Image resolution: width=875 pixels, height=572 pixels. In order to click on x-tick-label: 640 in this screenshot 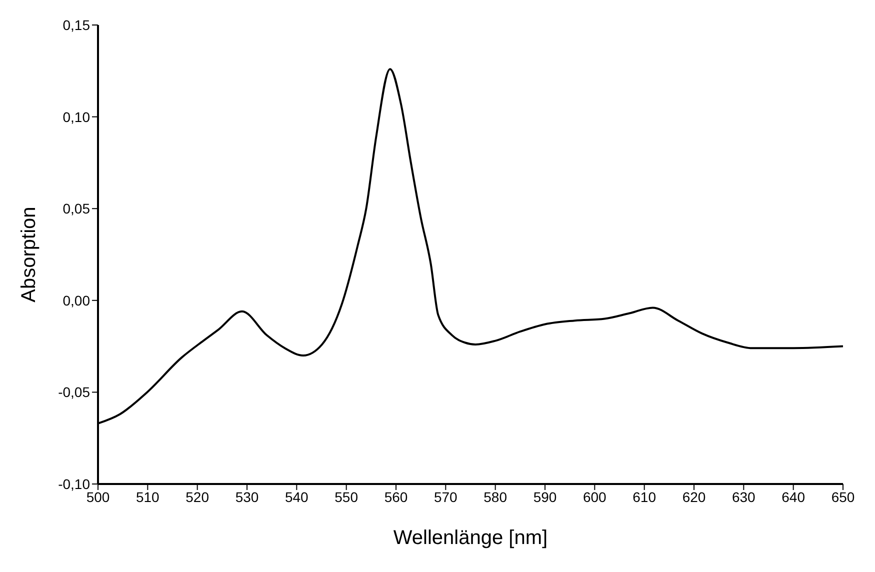, I will do `click(794, 496)`.